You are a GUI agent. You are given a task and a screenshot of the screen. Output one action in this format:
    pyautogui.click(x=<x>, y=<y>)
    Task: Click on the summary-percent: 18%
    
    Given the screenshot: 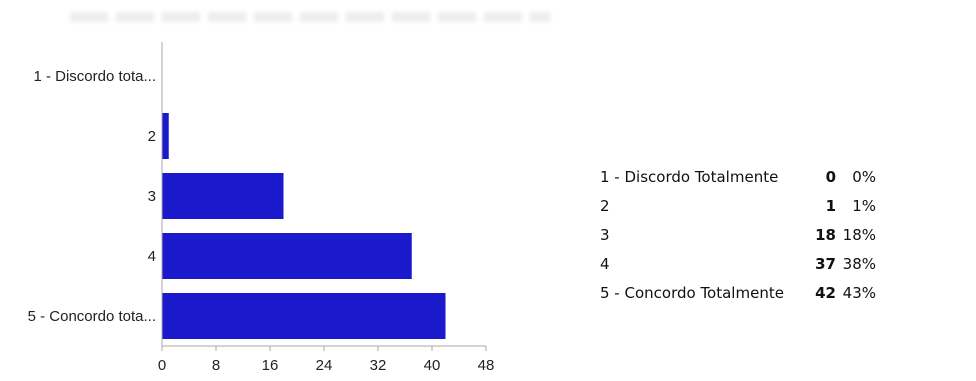 What is the action you would take?
    pyautogui.click(x=859, y=235)
    